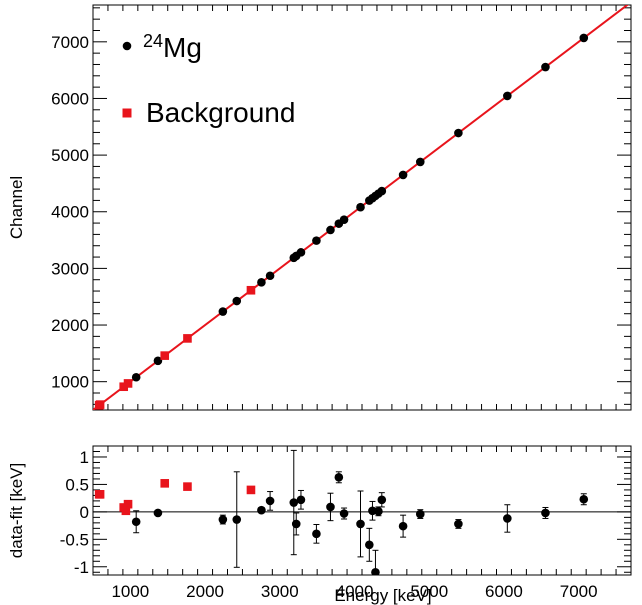  Describe the element at coordinates (74, 539) in the screenshot. I see `y-tick-label: -0.5` at that location.